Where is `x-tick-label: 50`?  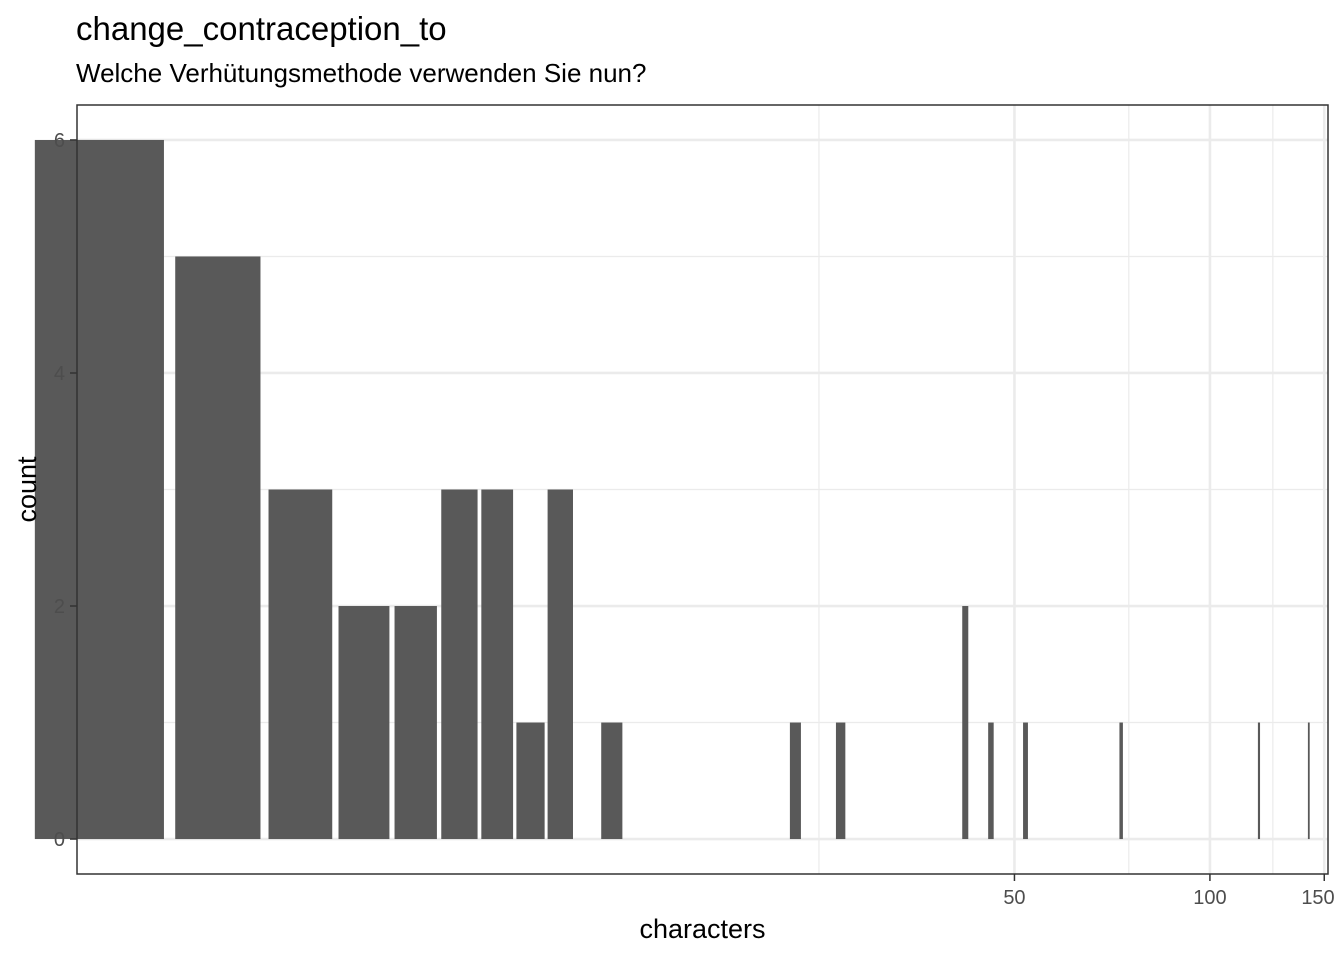
x-tick-label: 50 is located at coordinates (1014, 898).